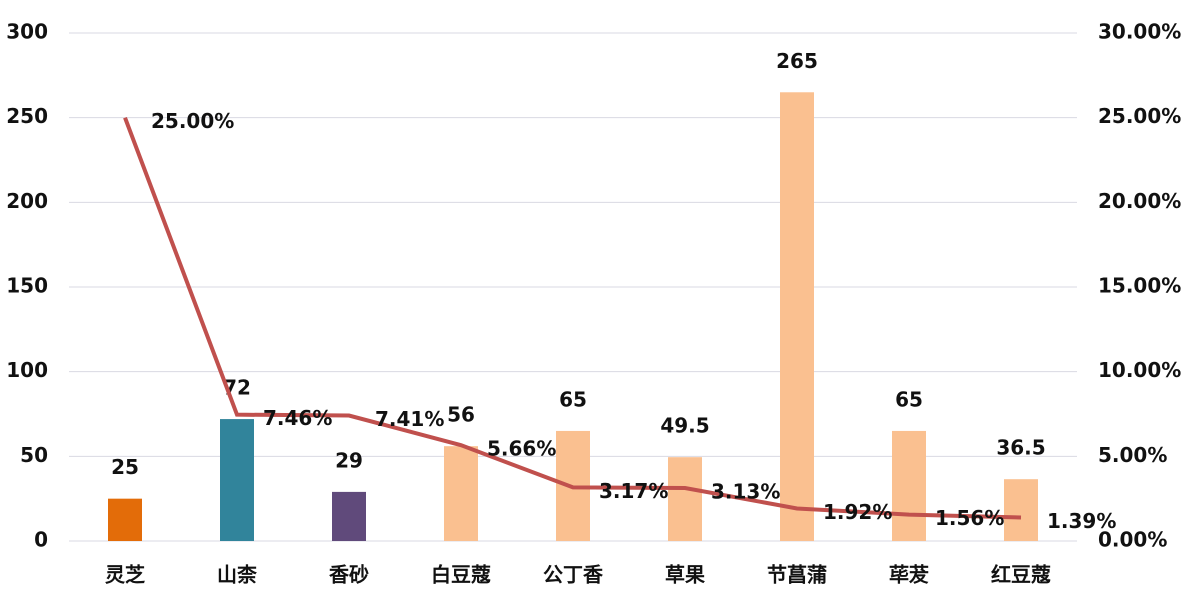 This screenshot has width=1198, height=614. What do you see at coordinates (1020, 448) in the screenshot?
I see `bar-value-label: 36.5` at bounding box center [1020, 448].